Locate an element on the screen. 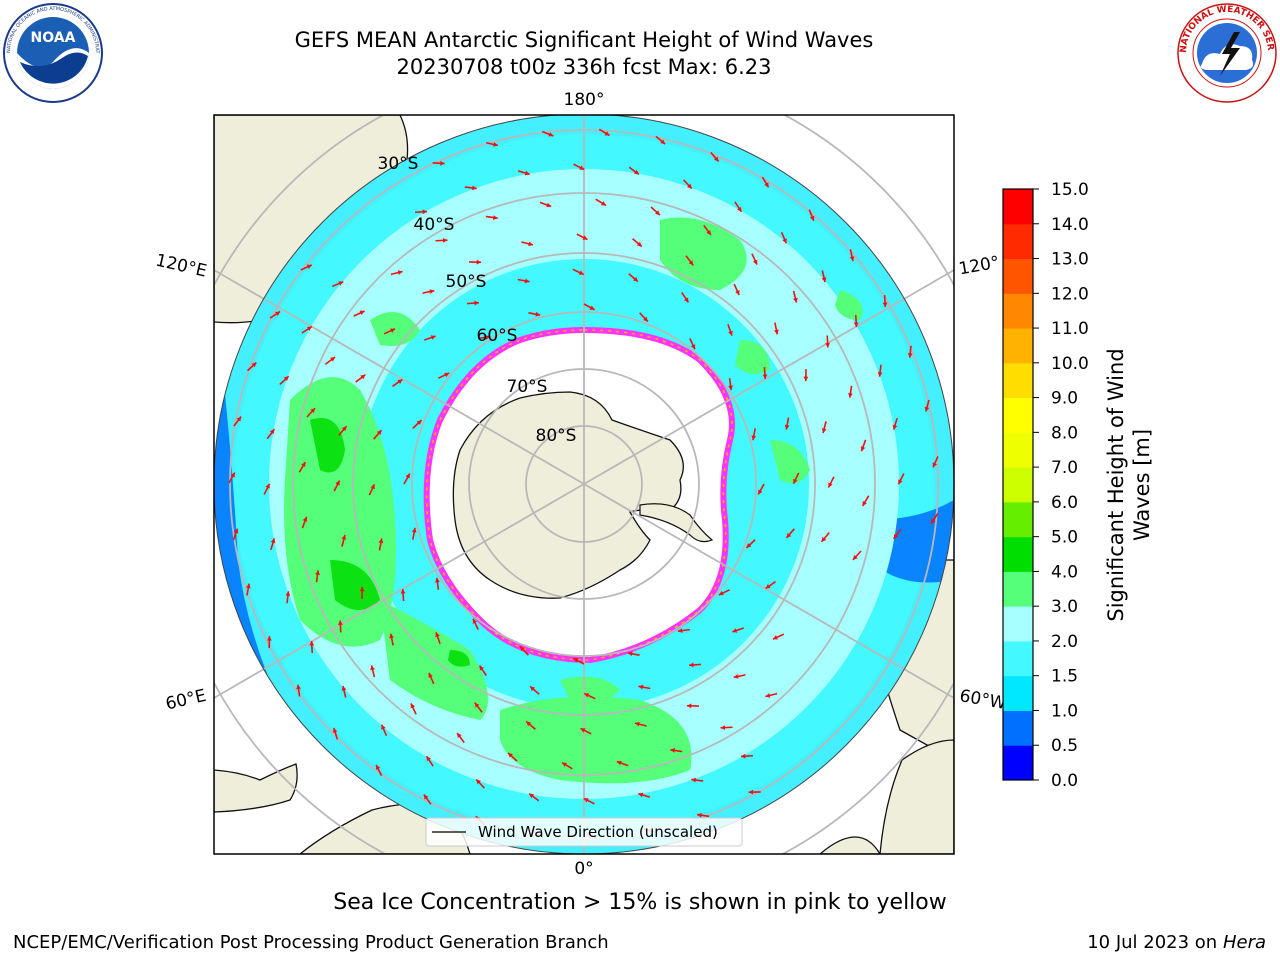  colorbar-tick-label: 15.0 is located at coordinates (1070, 190).